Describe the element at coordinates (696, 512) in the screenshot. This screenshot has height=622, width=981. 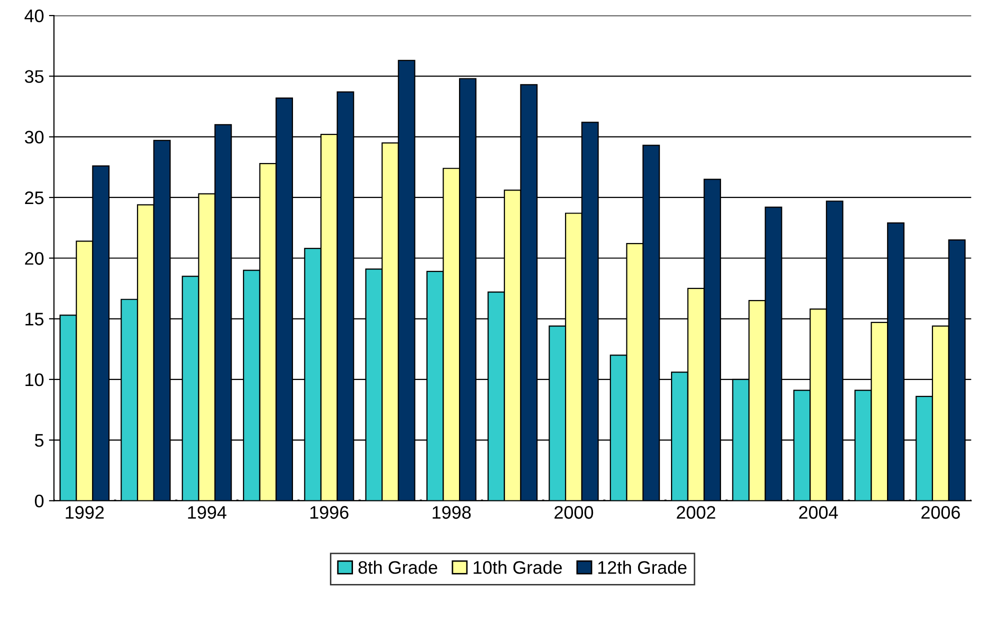
I see `x-tick-label: 2002` at that location.